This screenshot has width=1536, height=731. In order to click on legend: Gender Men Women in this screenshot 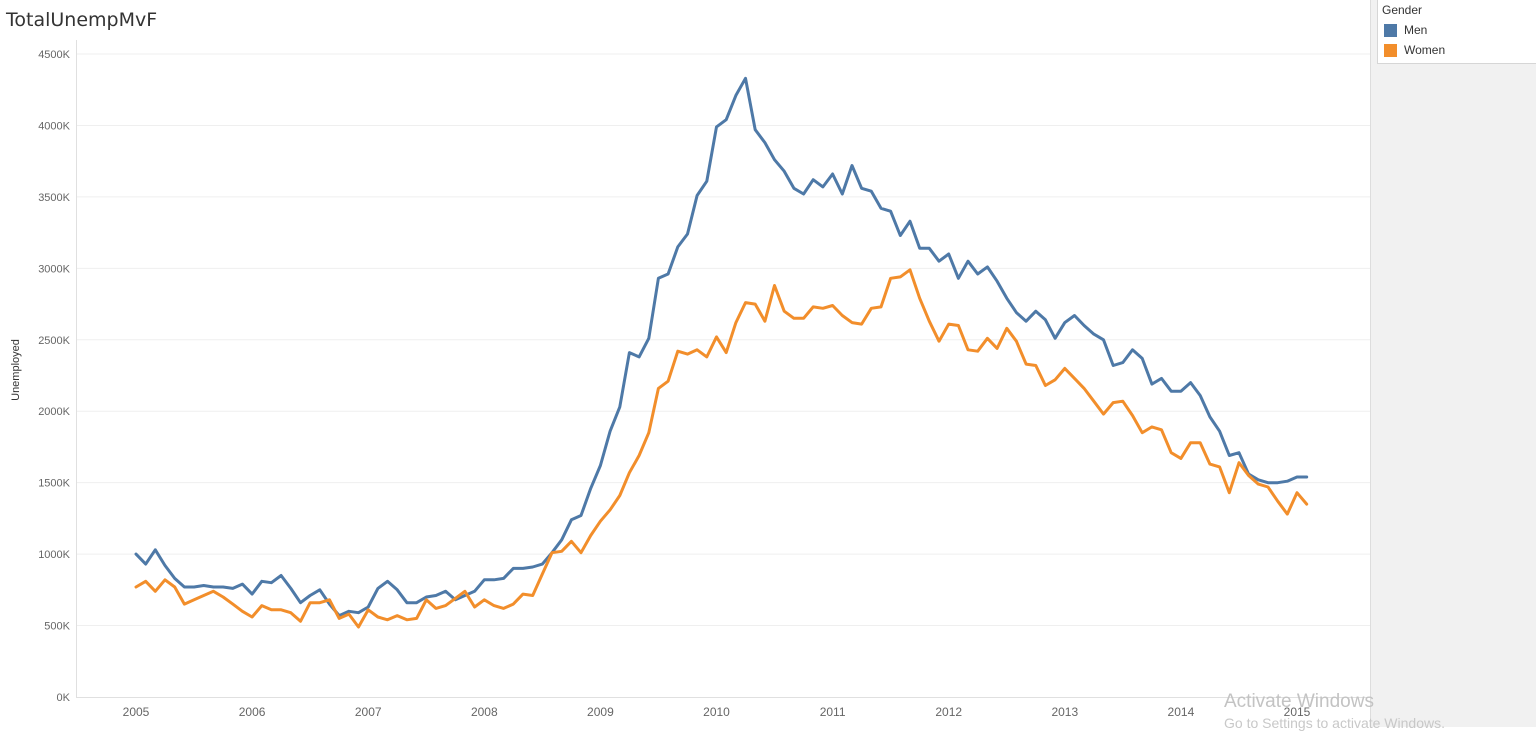, I will do `click(1456, 32)`.